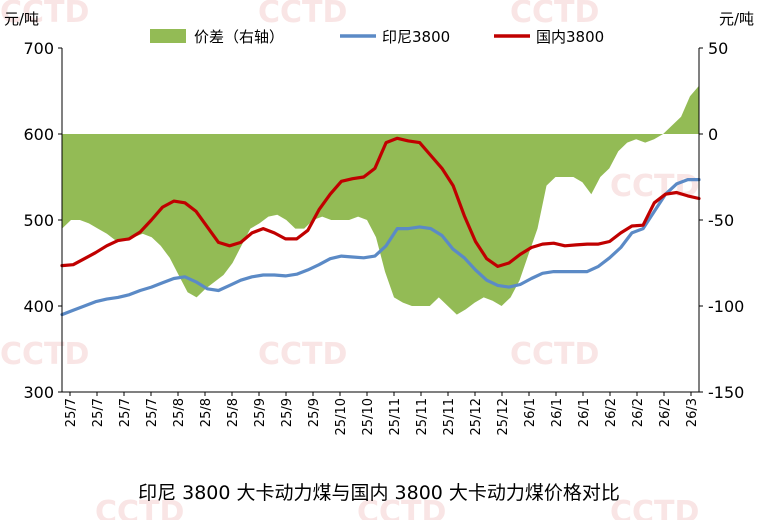 The image size is (758, 520). I want to click on right-tick-label: -50, so click(721, 220).